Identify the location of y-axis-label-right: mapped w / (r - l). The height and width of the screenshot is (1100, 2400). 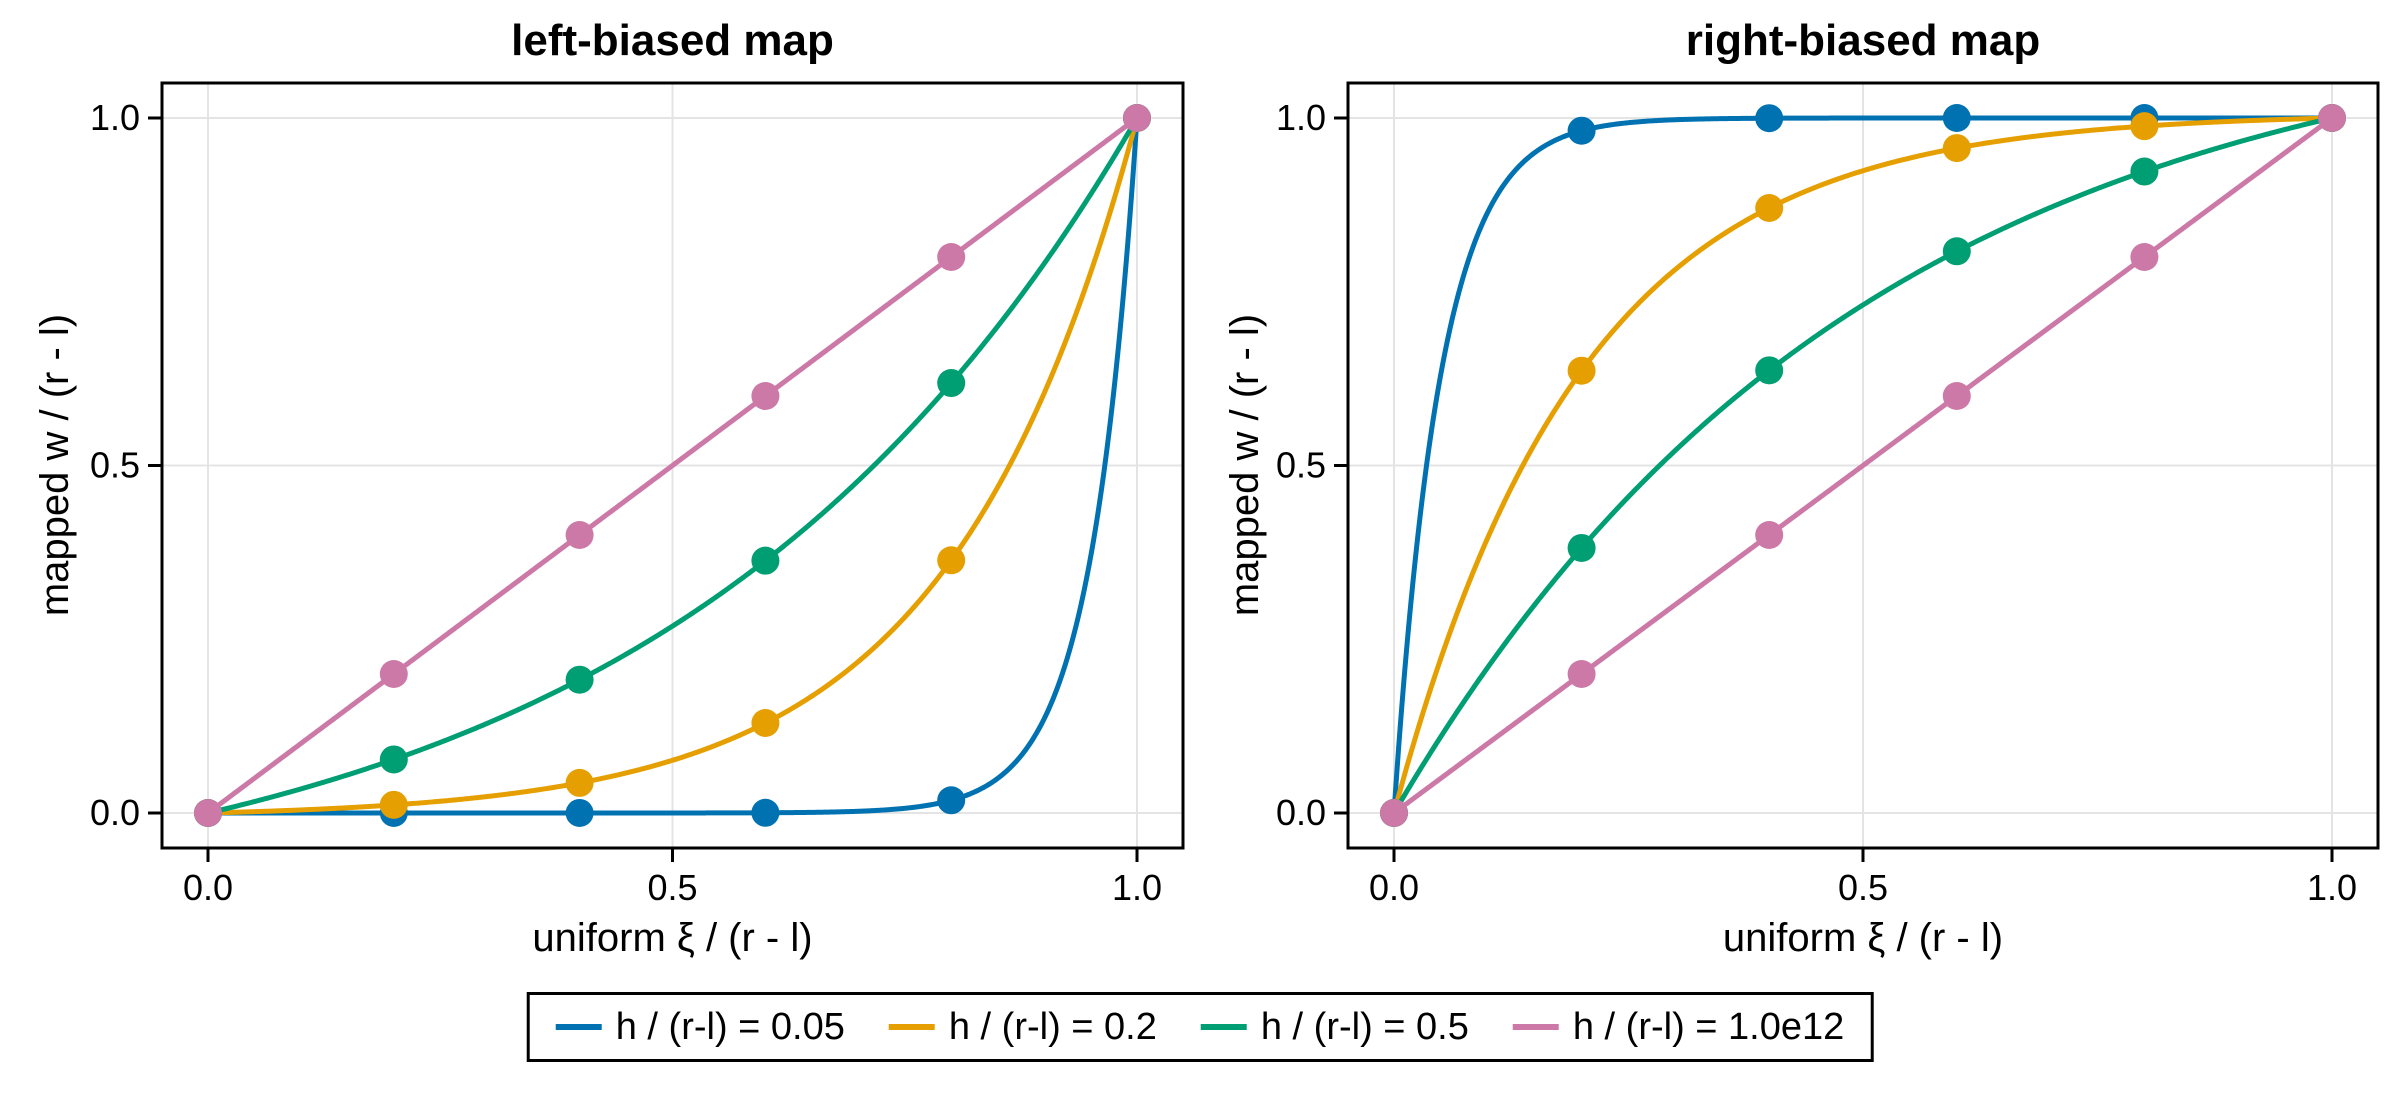
(1245, 465).